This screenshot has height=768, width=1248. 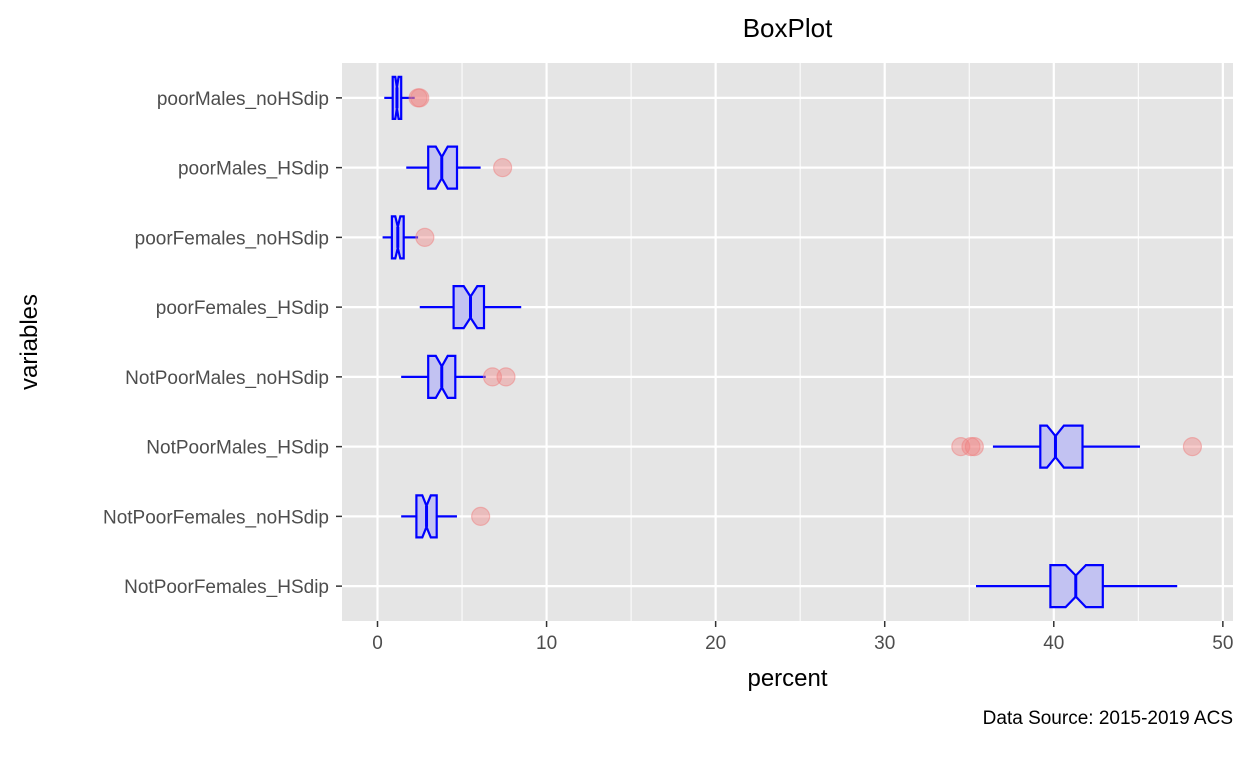 What do you see at coordinates (226, 587) in the screenshot?
I see `y-tick-label: NotPoorFemales_HSdip` at bounding box center [226, 587].